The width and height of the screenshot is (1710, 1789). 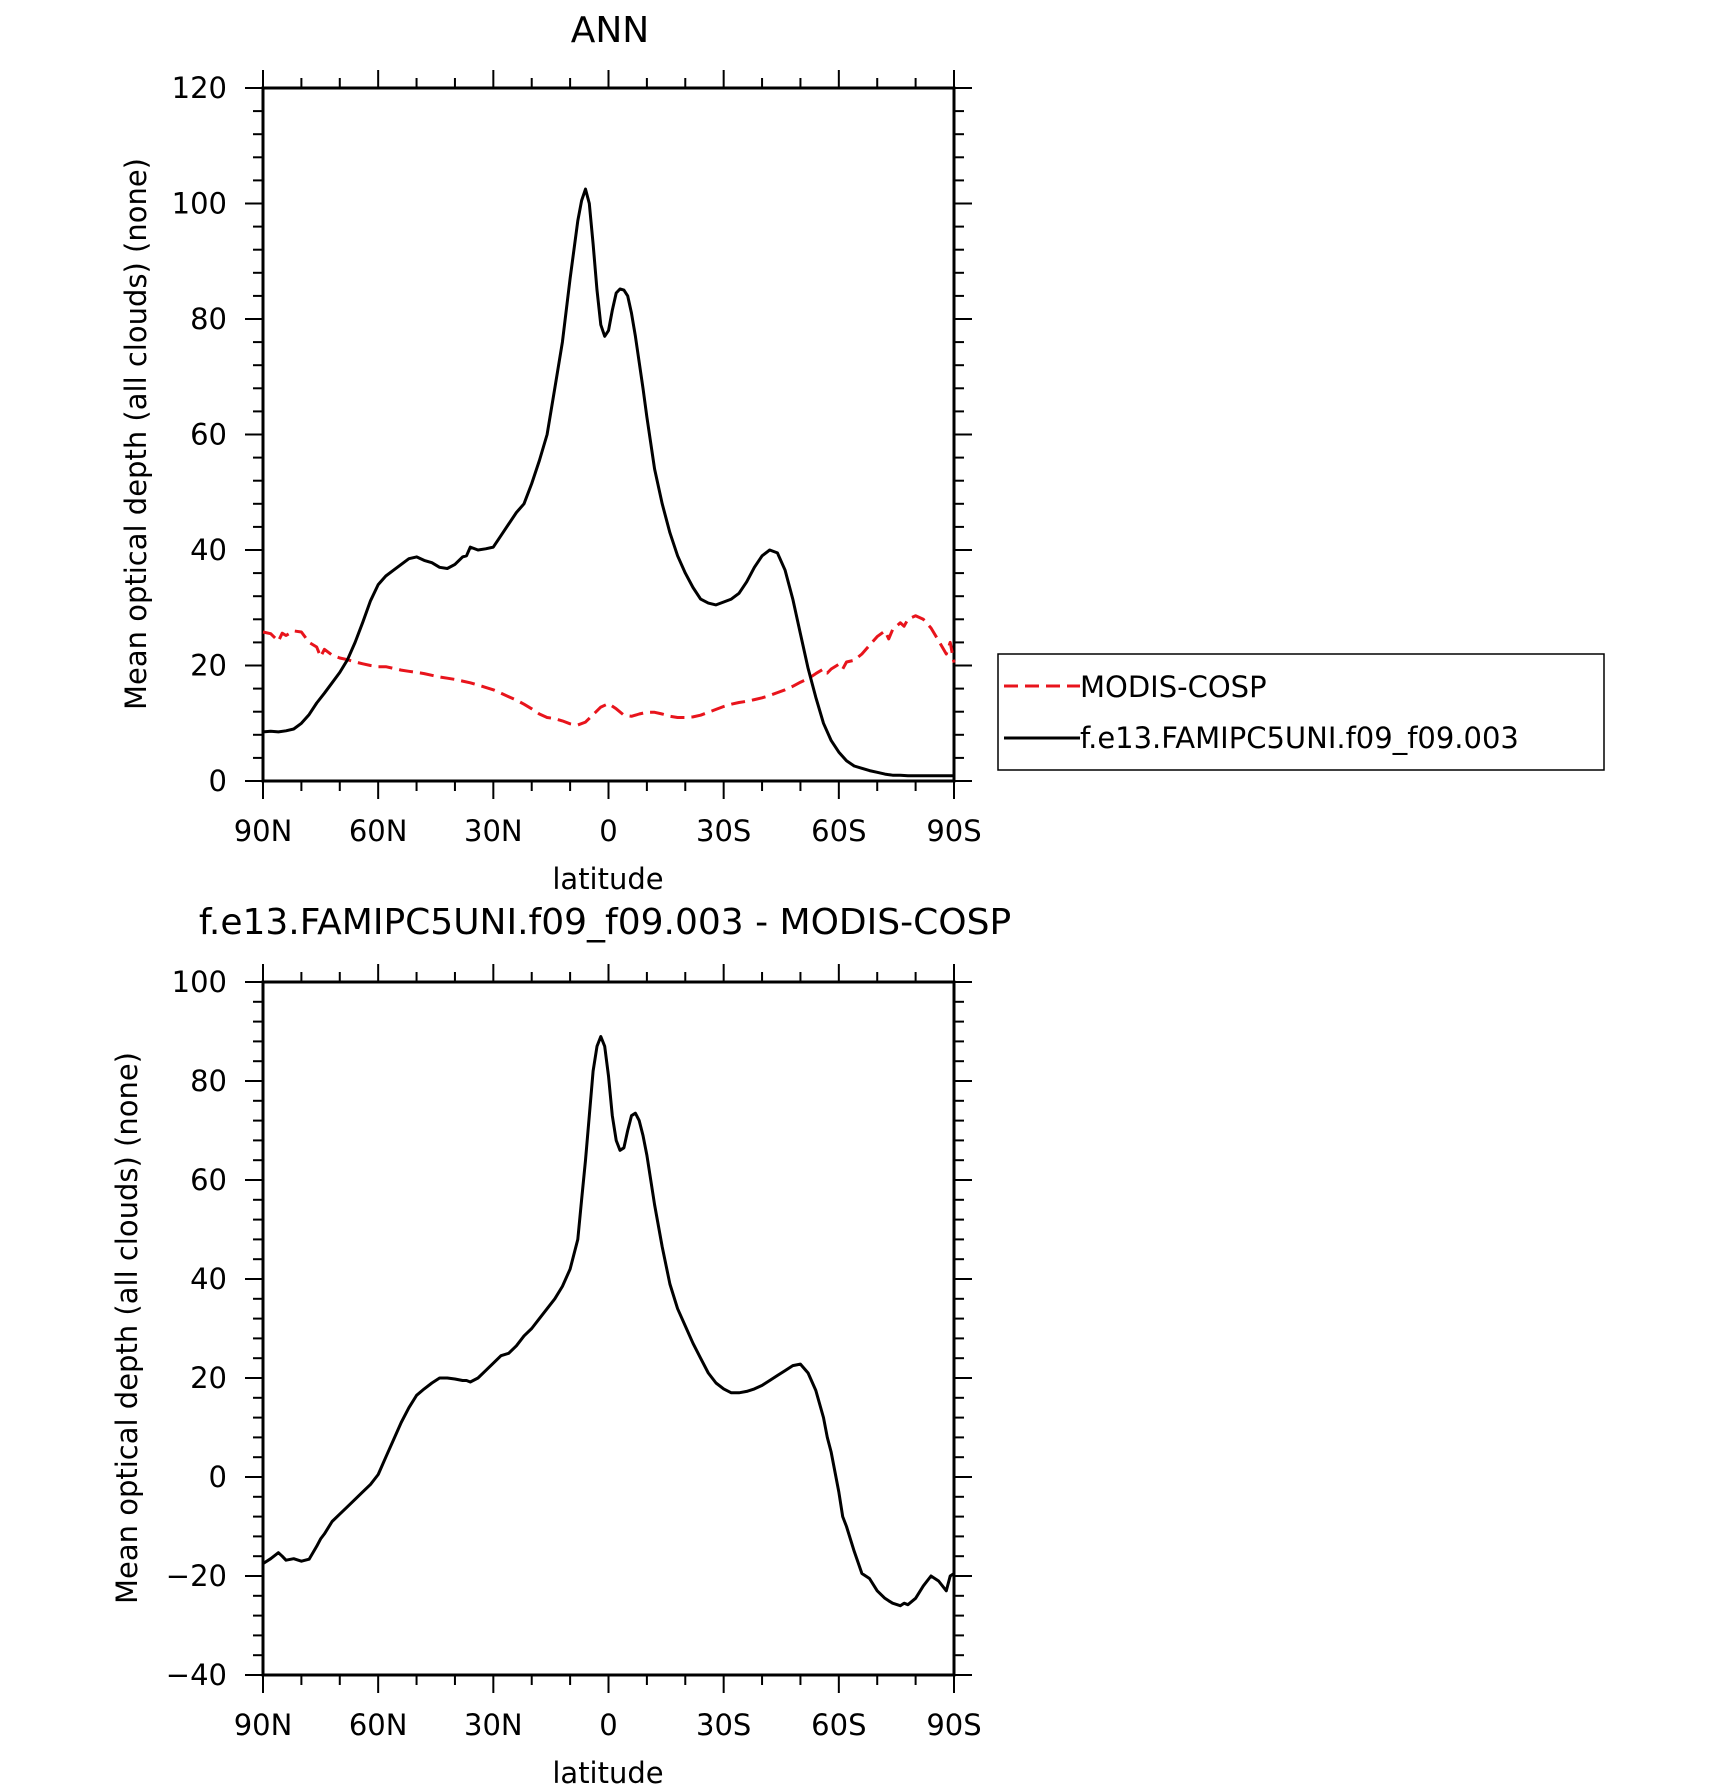 What do you see at coordinates (493, 831) in the screenshot?
I see `top-x-tick-label: 30N` at bounding box center [493, 831].